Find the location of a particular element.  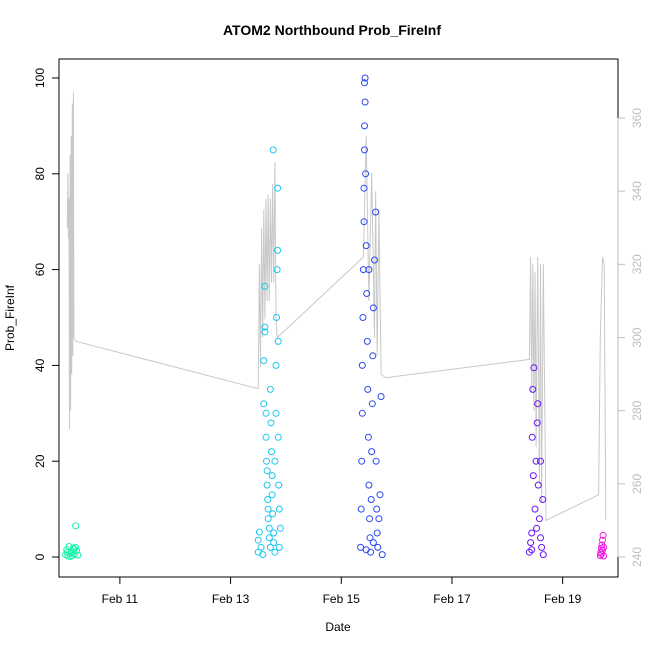

x-tick-label: Feb 19 is located at coordinates (563, 599).